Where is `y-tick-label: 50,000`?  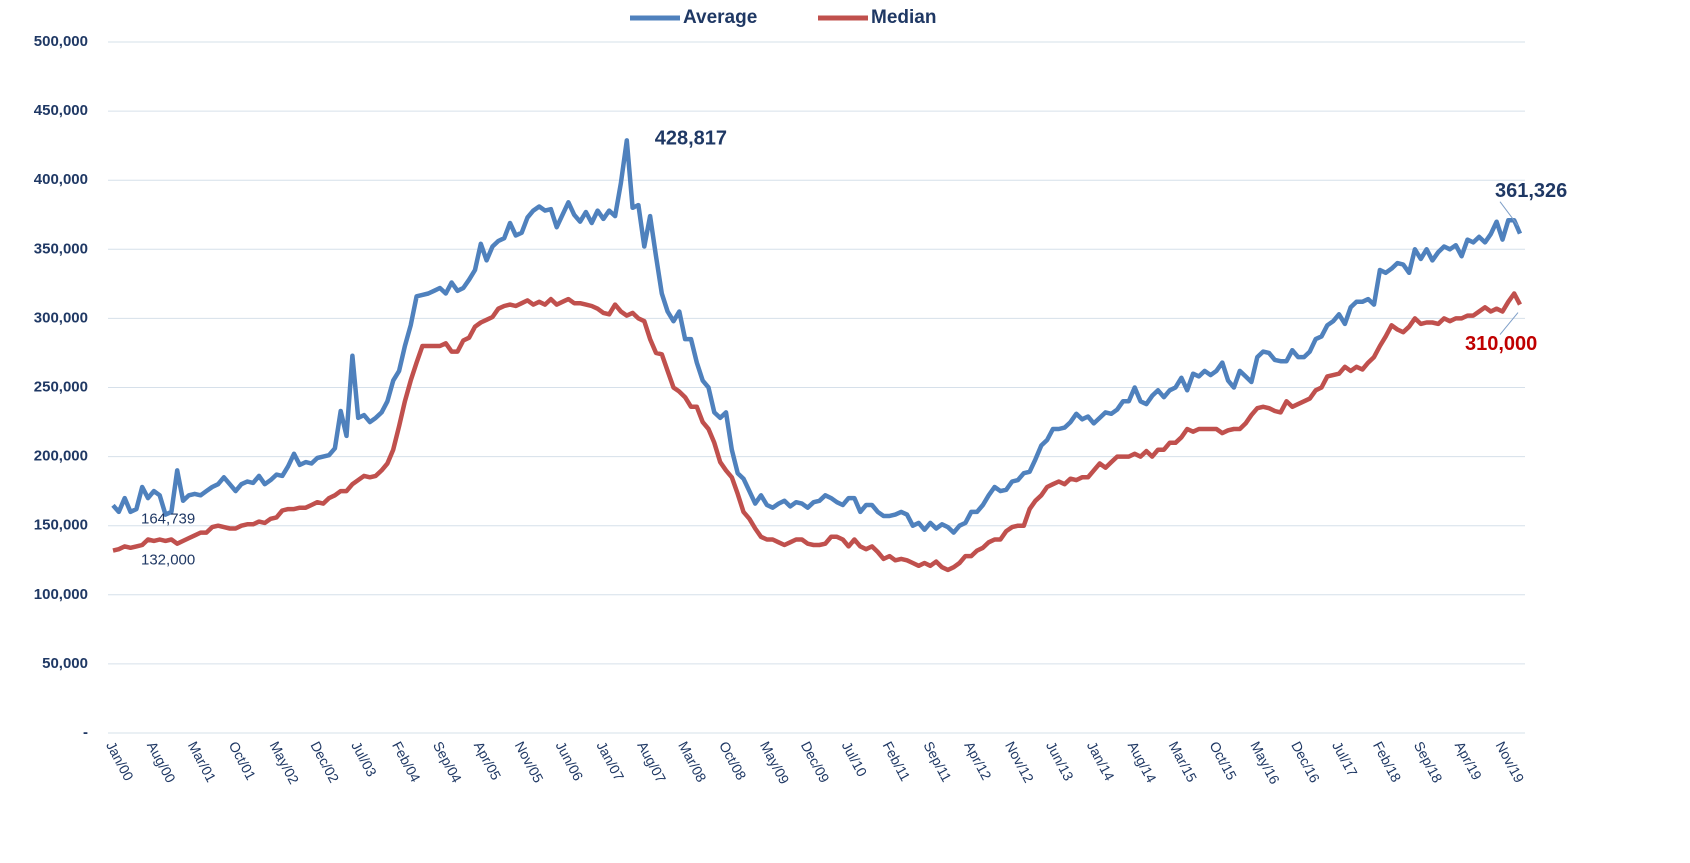
y-tick-label: 50,000 is located at coordinates (65, 663).